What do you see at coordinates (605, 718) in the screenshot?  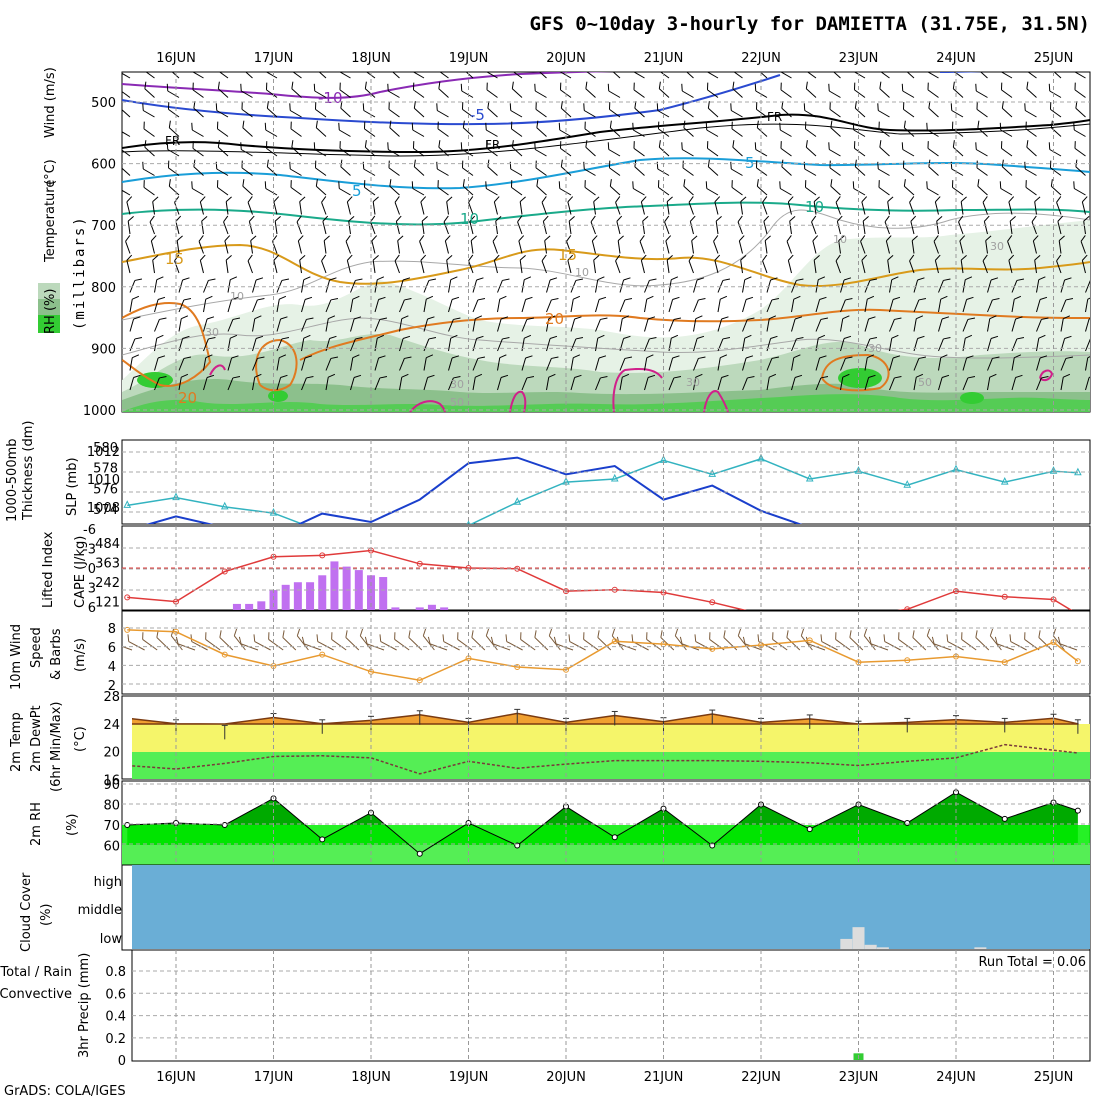 I see `temp-fill-area` at bounding box center [605, 718].